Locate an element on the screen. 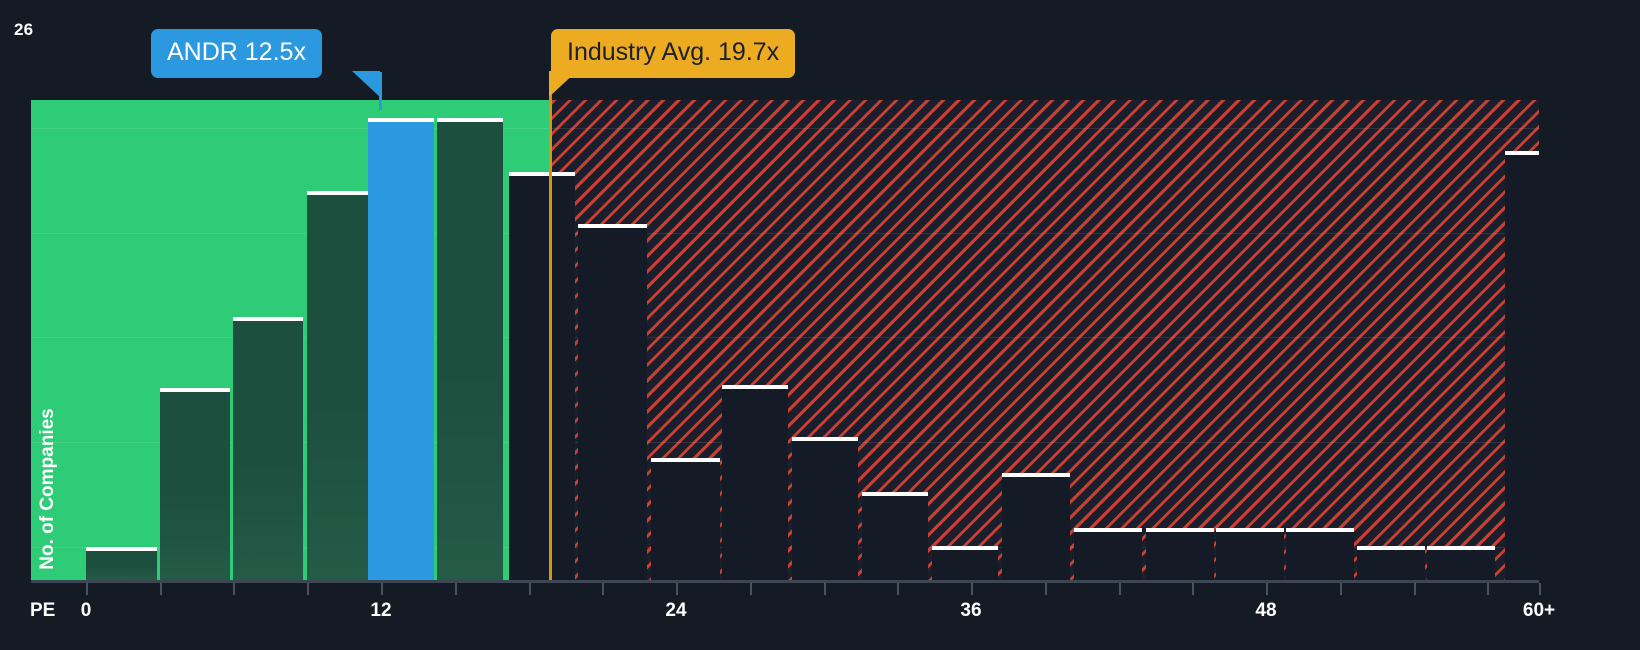  x-axis-tick-label: 12 is located at coordinates (381, 610).